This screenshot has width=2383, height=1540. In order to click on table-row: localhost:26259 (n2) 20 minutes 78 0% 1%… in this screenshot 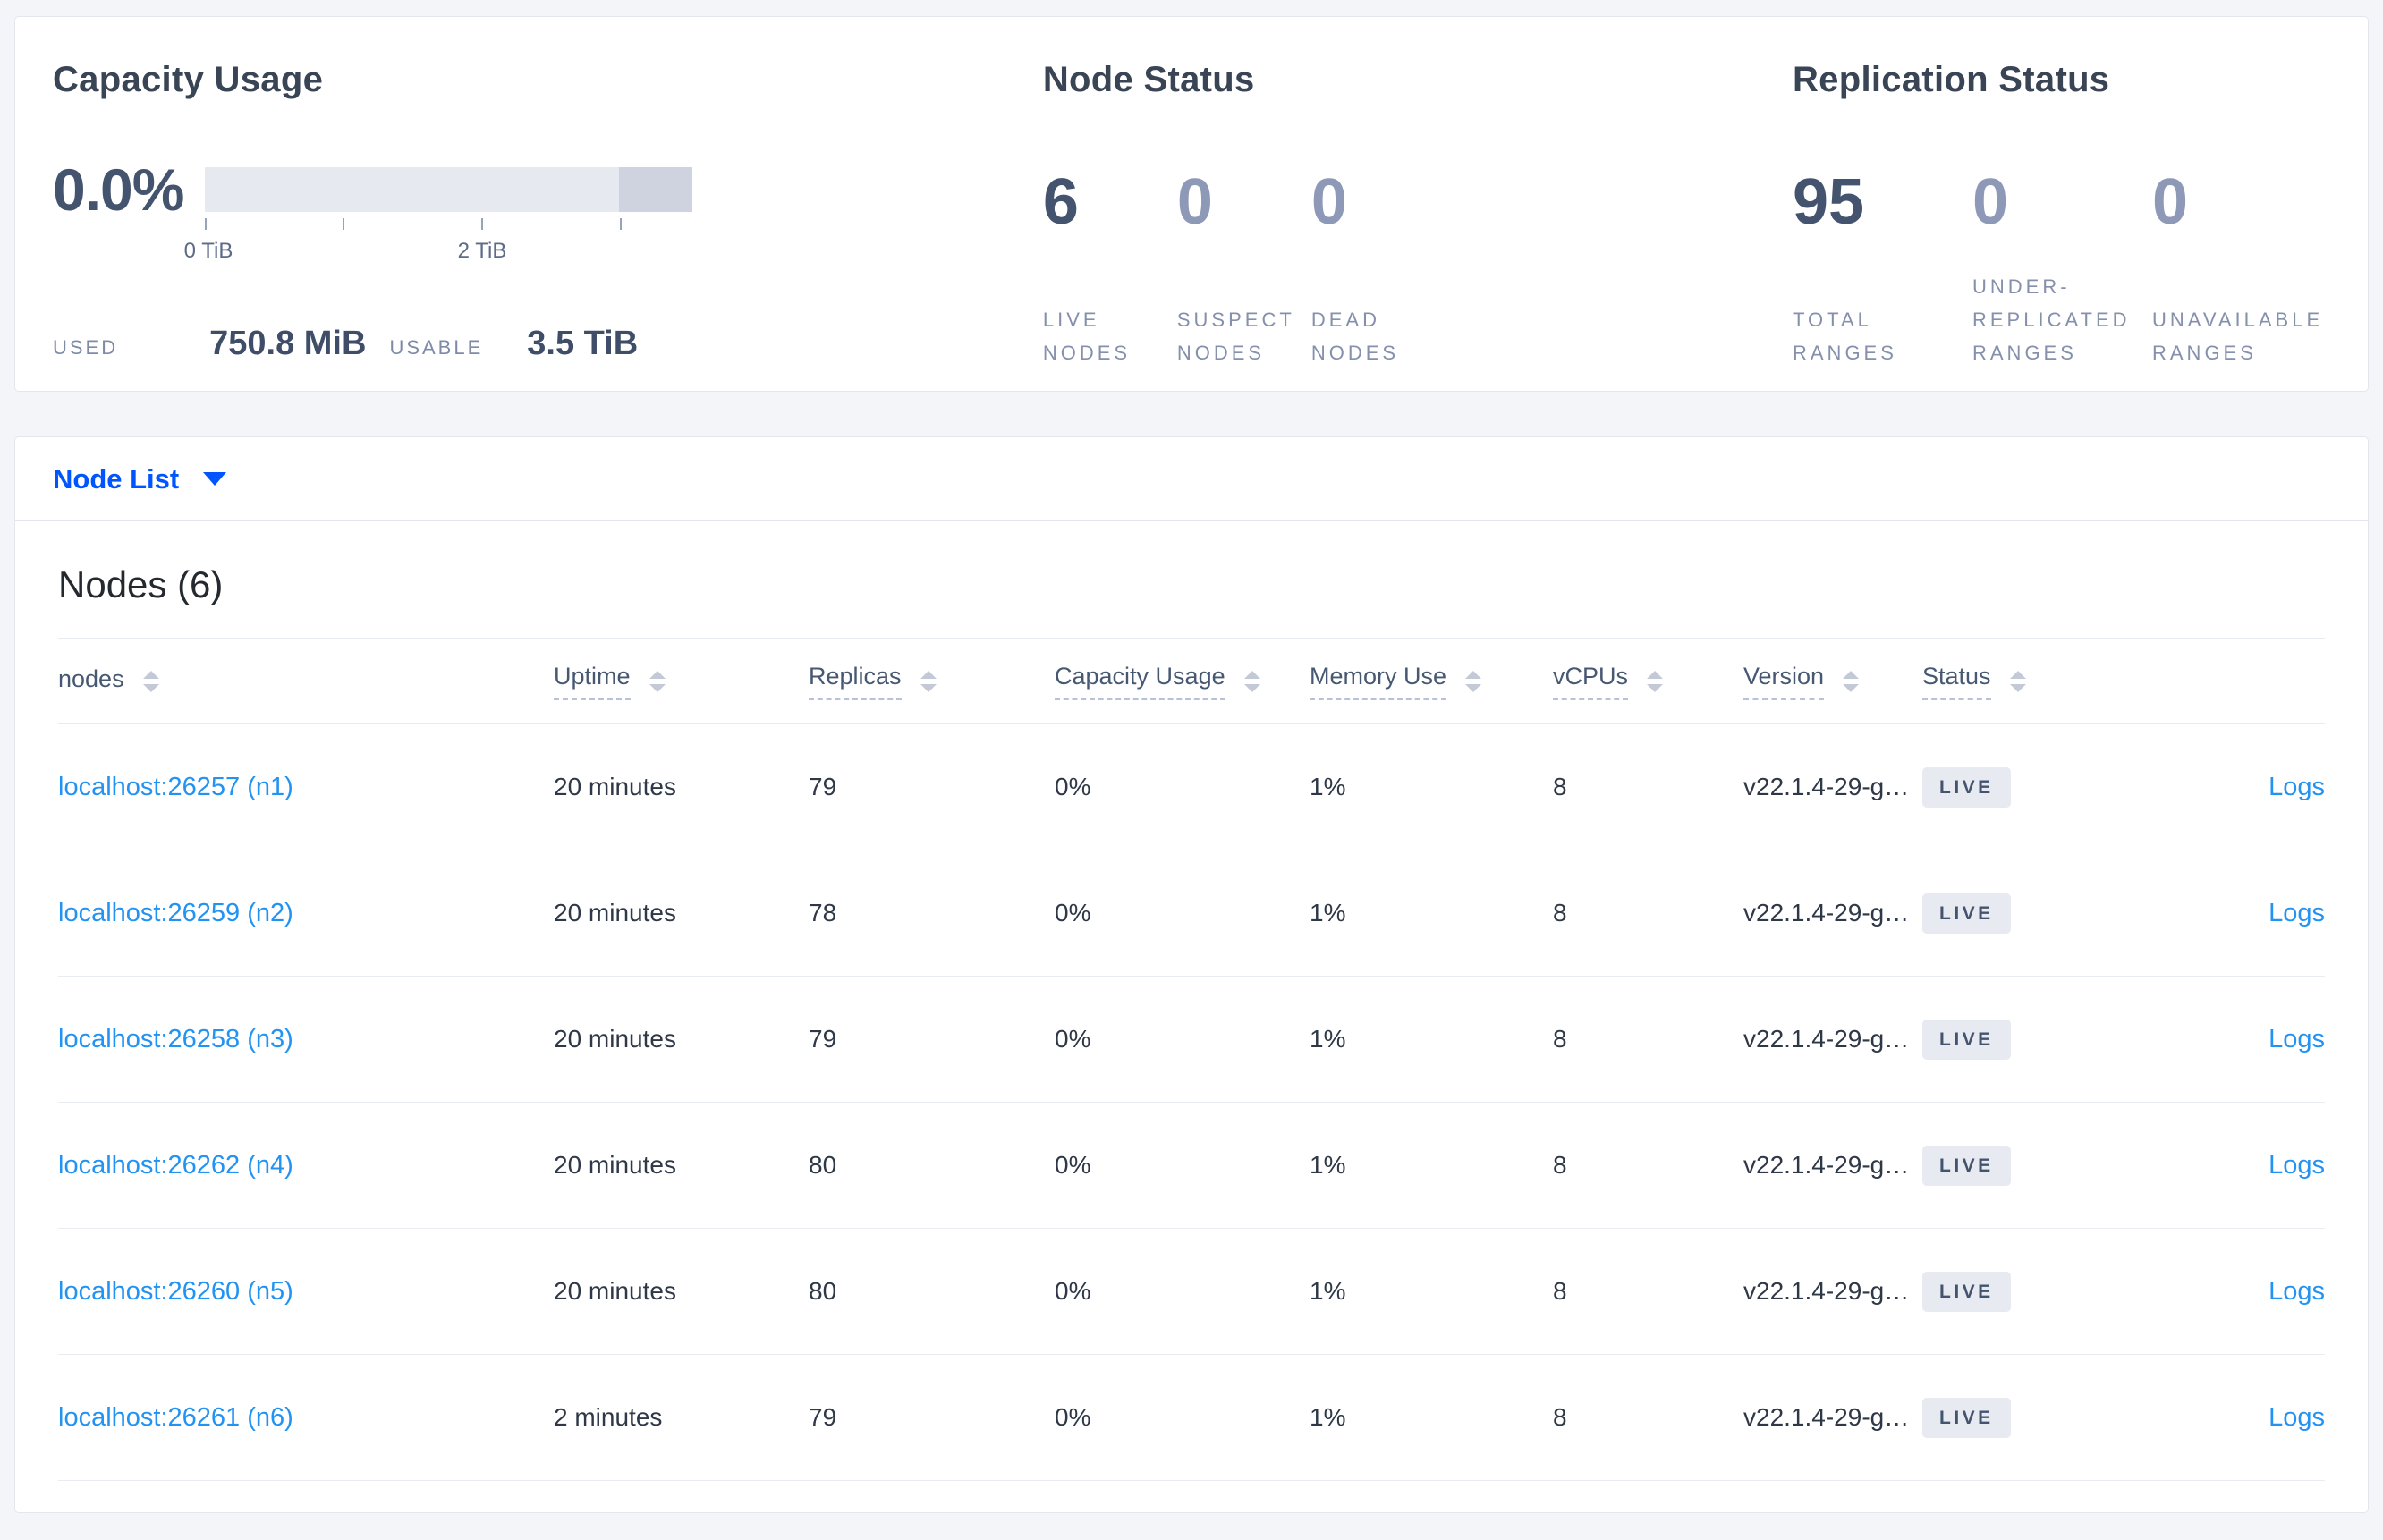, I will do `click(1191, 913)`.